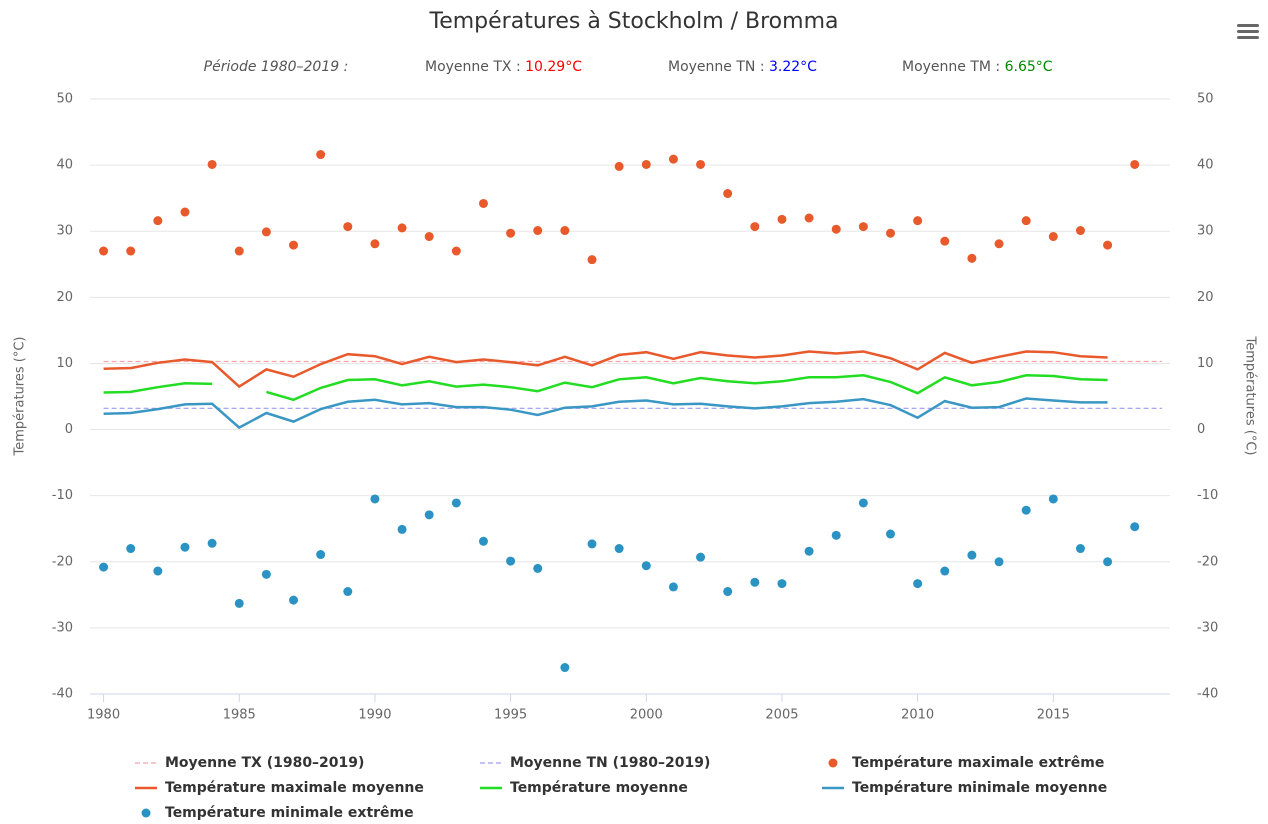 This screenshot has width=1268, height=824. Describe the element at coordinates (264, 763) in the screenshot. I see `legend-label: Moyenne TX (1980–2019)` at that location.